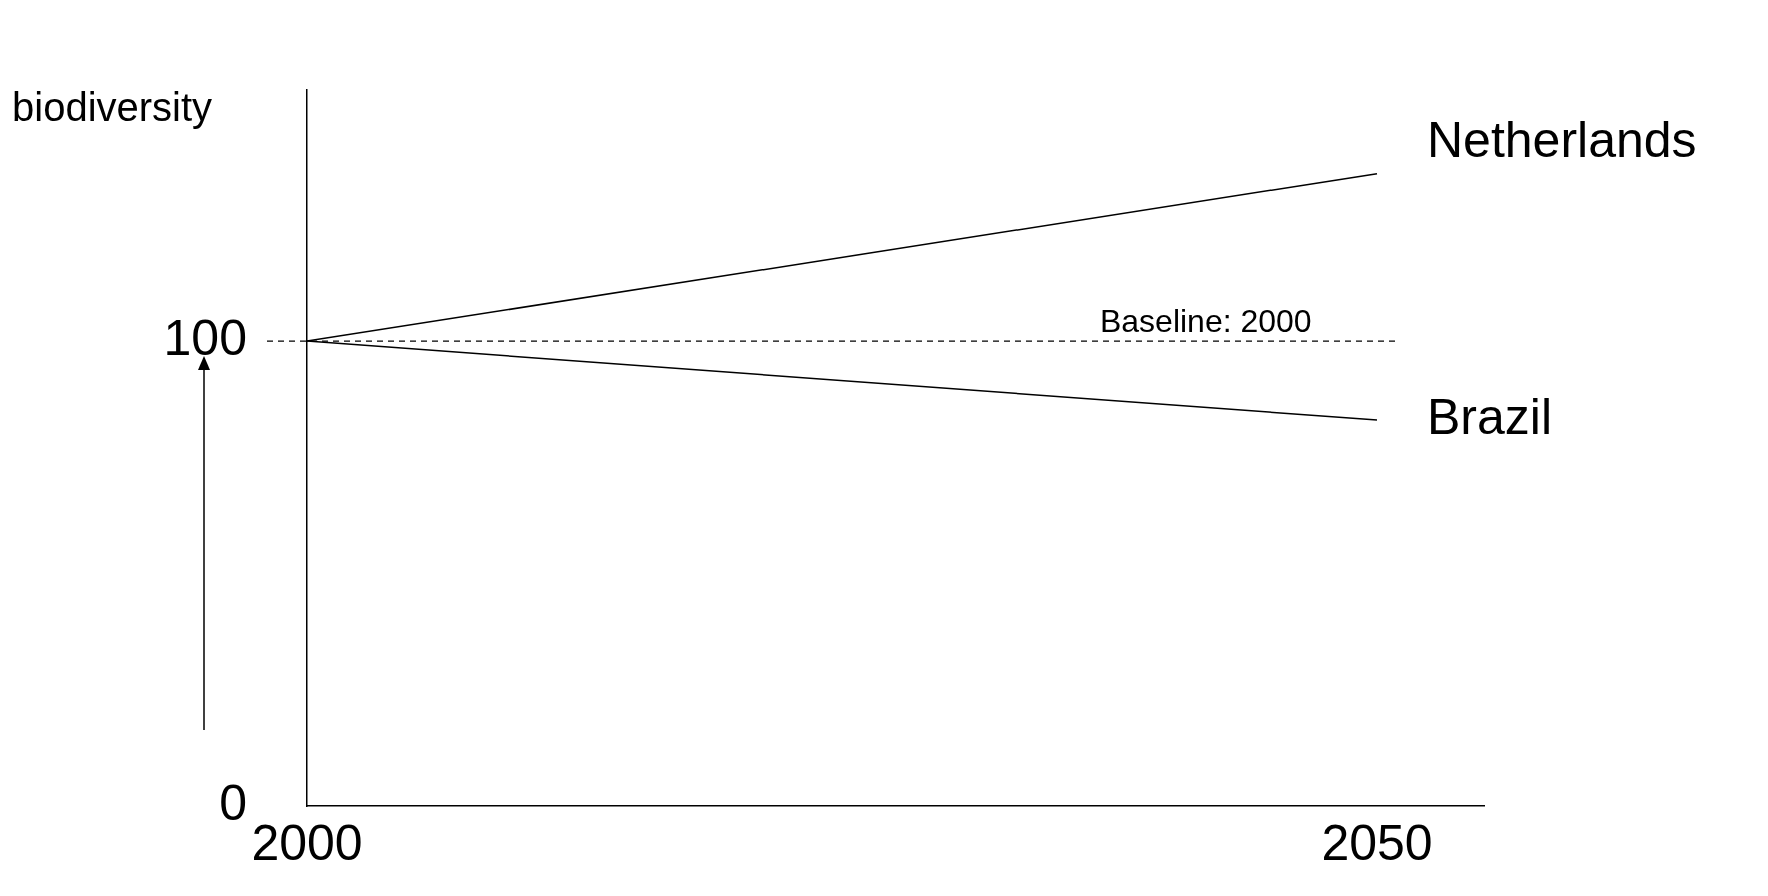  I want to click on y-tick-label: 0, so click(233, 802).